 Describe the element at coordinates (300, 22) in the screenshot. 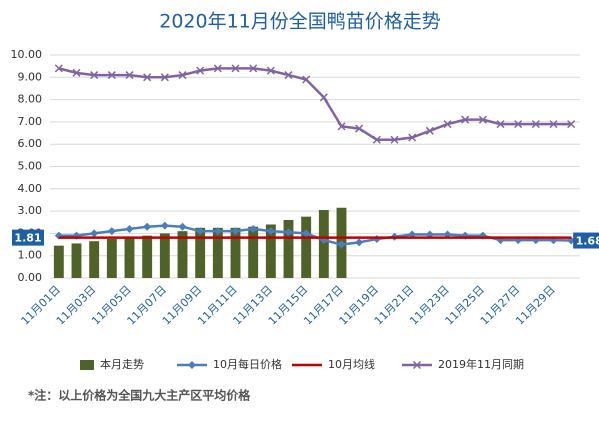

I see `chart-title: 2020年11月份全国鸭苗价格走势` at that location.